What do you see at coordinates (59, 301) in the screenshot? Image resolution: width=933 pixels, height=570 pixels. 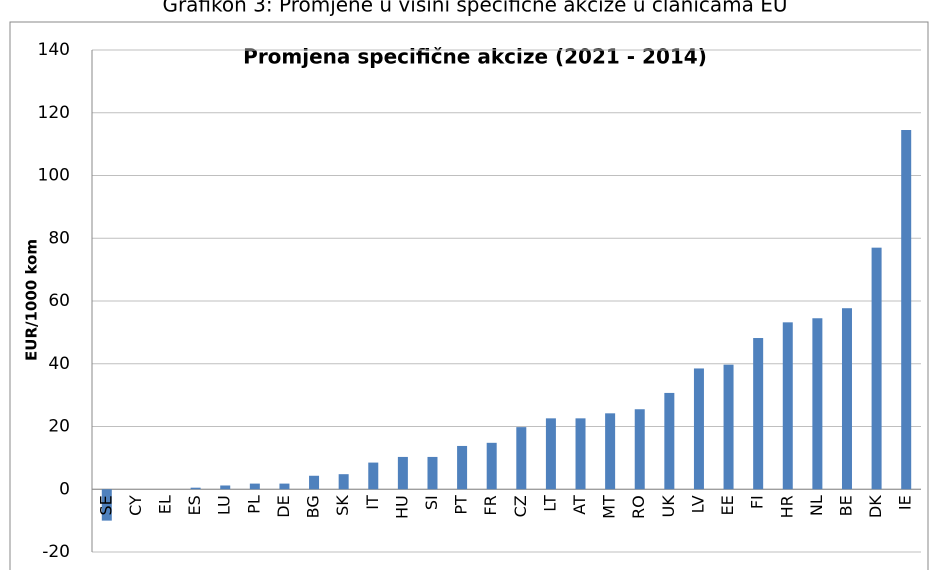 I see `y-tick-label: 60` at bounding box center [59, 301].